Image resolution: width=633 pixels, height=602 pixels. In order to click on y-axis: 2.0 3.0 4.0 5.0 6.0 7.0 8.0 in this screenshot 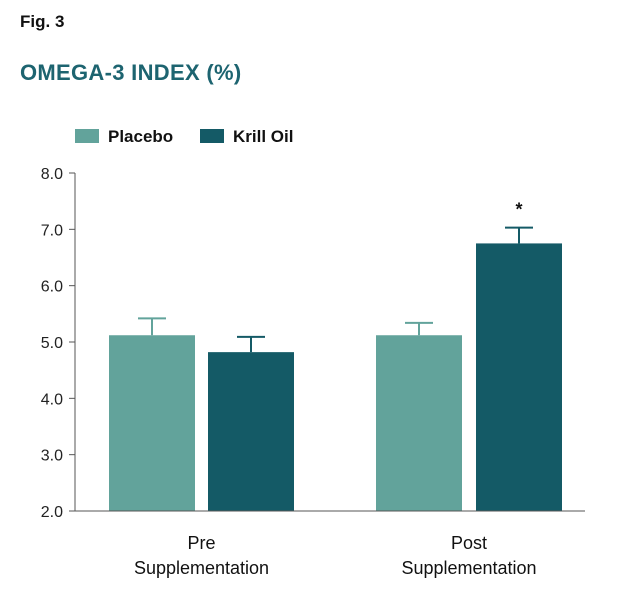, I will do `click(58, 343)`.